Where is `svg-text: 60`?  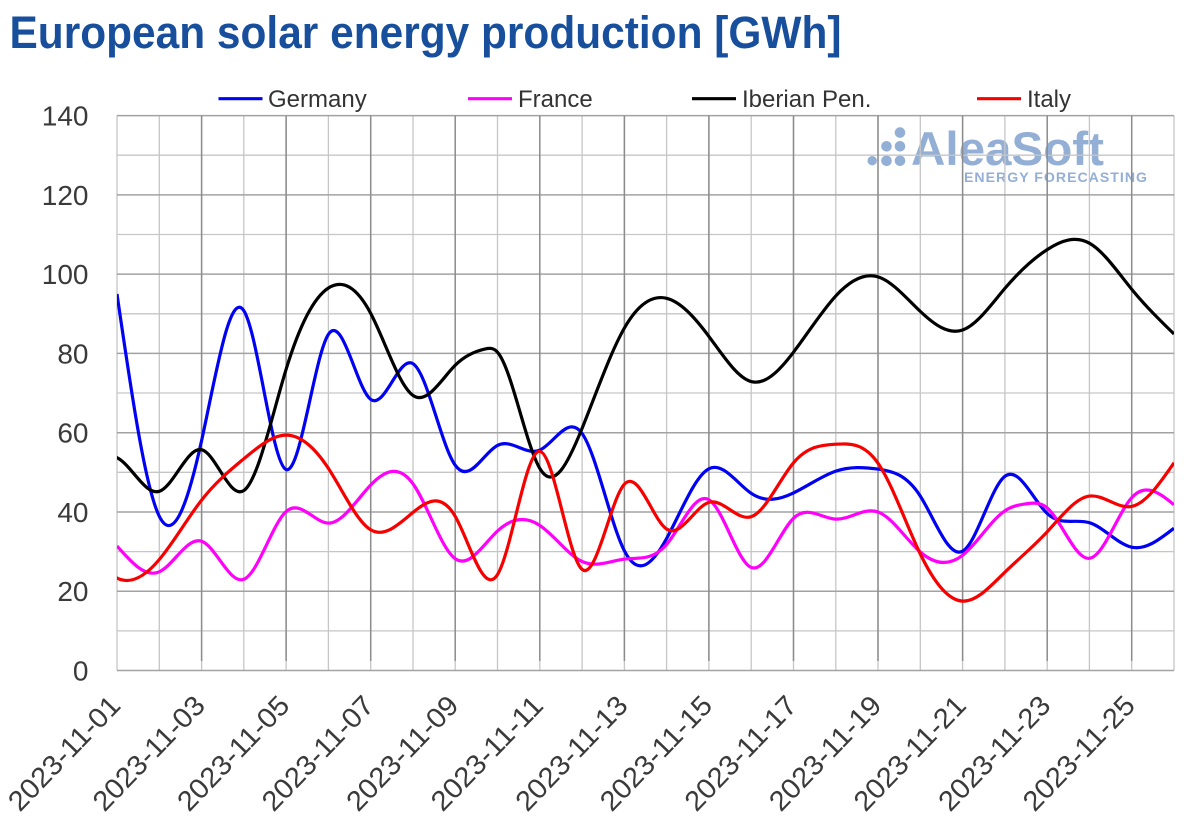 svg-text: 60 is located at coordinates (72, 433).